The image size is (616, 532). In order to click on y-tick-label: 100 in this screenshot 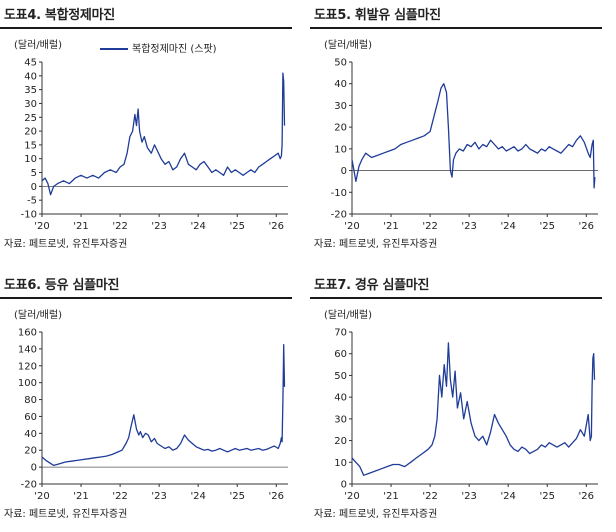, I will do `click(27, 383)`.